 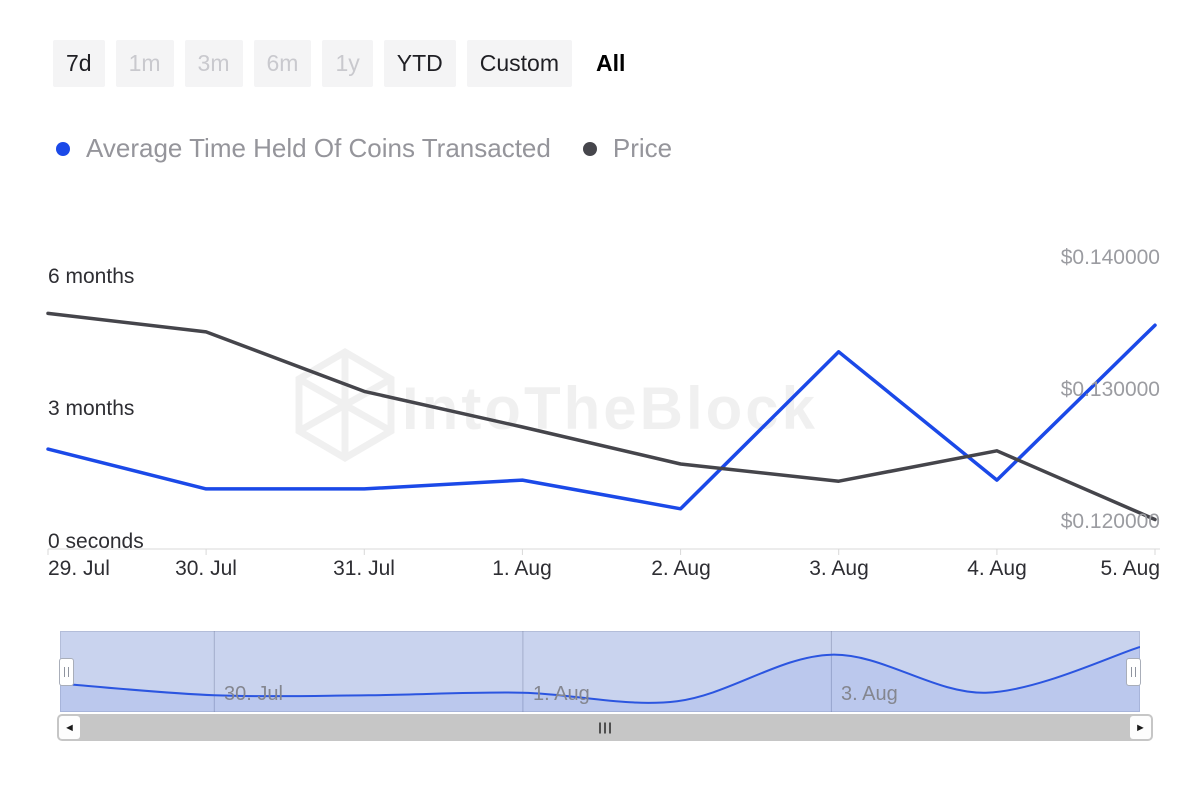 What do you see at coordinates (1130, 568) in the screenshot?
I see `x-axis-tick-label: 5. Aug` at bounding box center [1130, 568].